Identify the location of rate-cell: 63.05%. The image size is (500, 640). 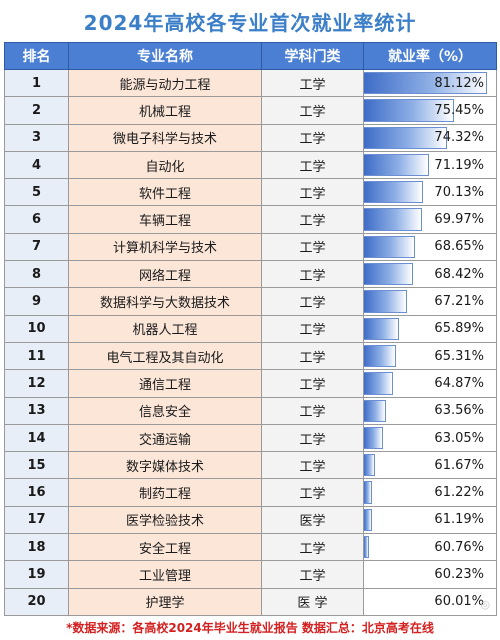
(430, 438).